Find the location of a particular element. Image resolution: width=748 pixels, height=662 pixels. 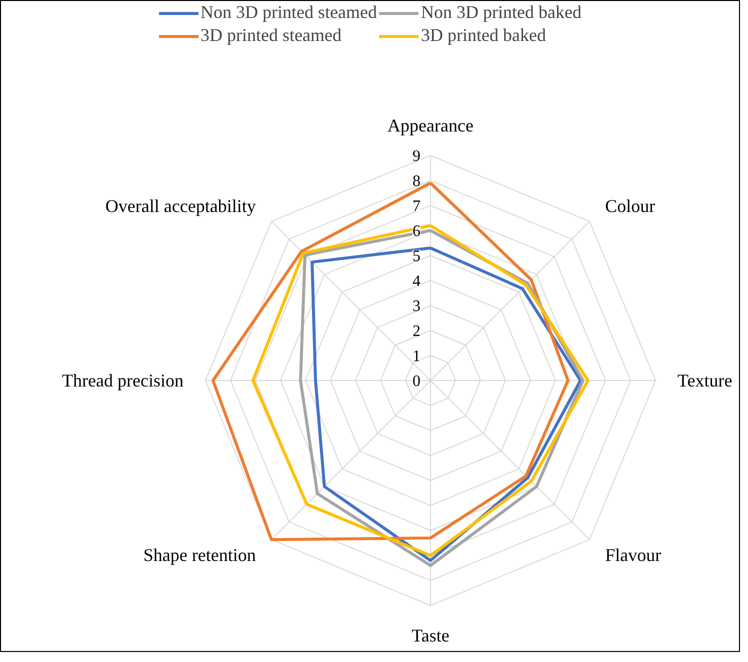

y-tick-label: 6 is located at coordinates (416, 231).